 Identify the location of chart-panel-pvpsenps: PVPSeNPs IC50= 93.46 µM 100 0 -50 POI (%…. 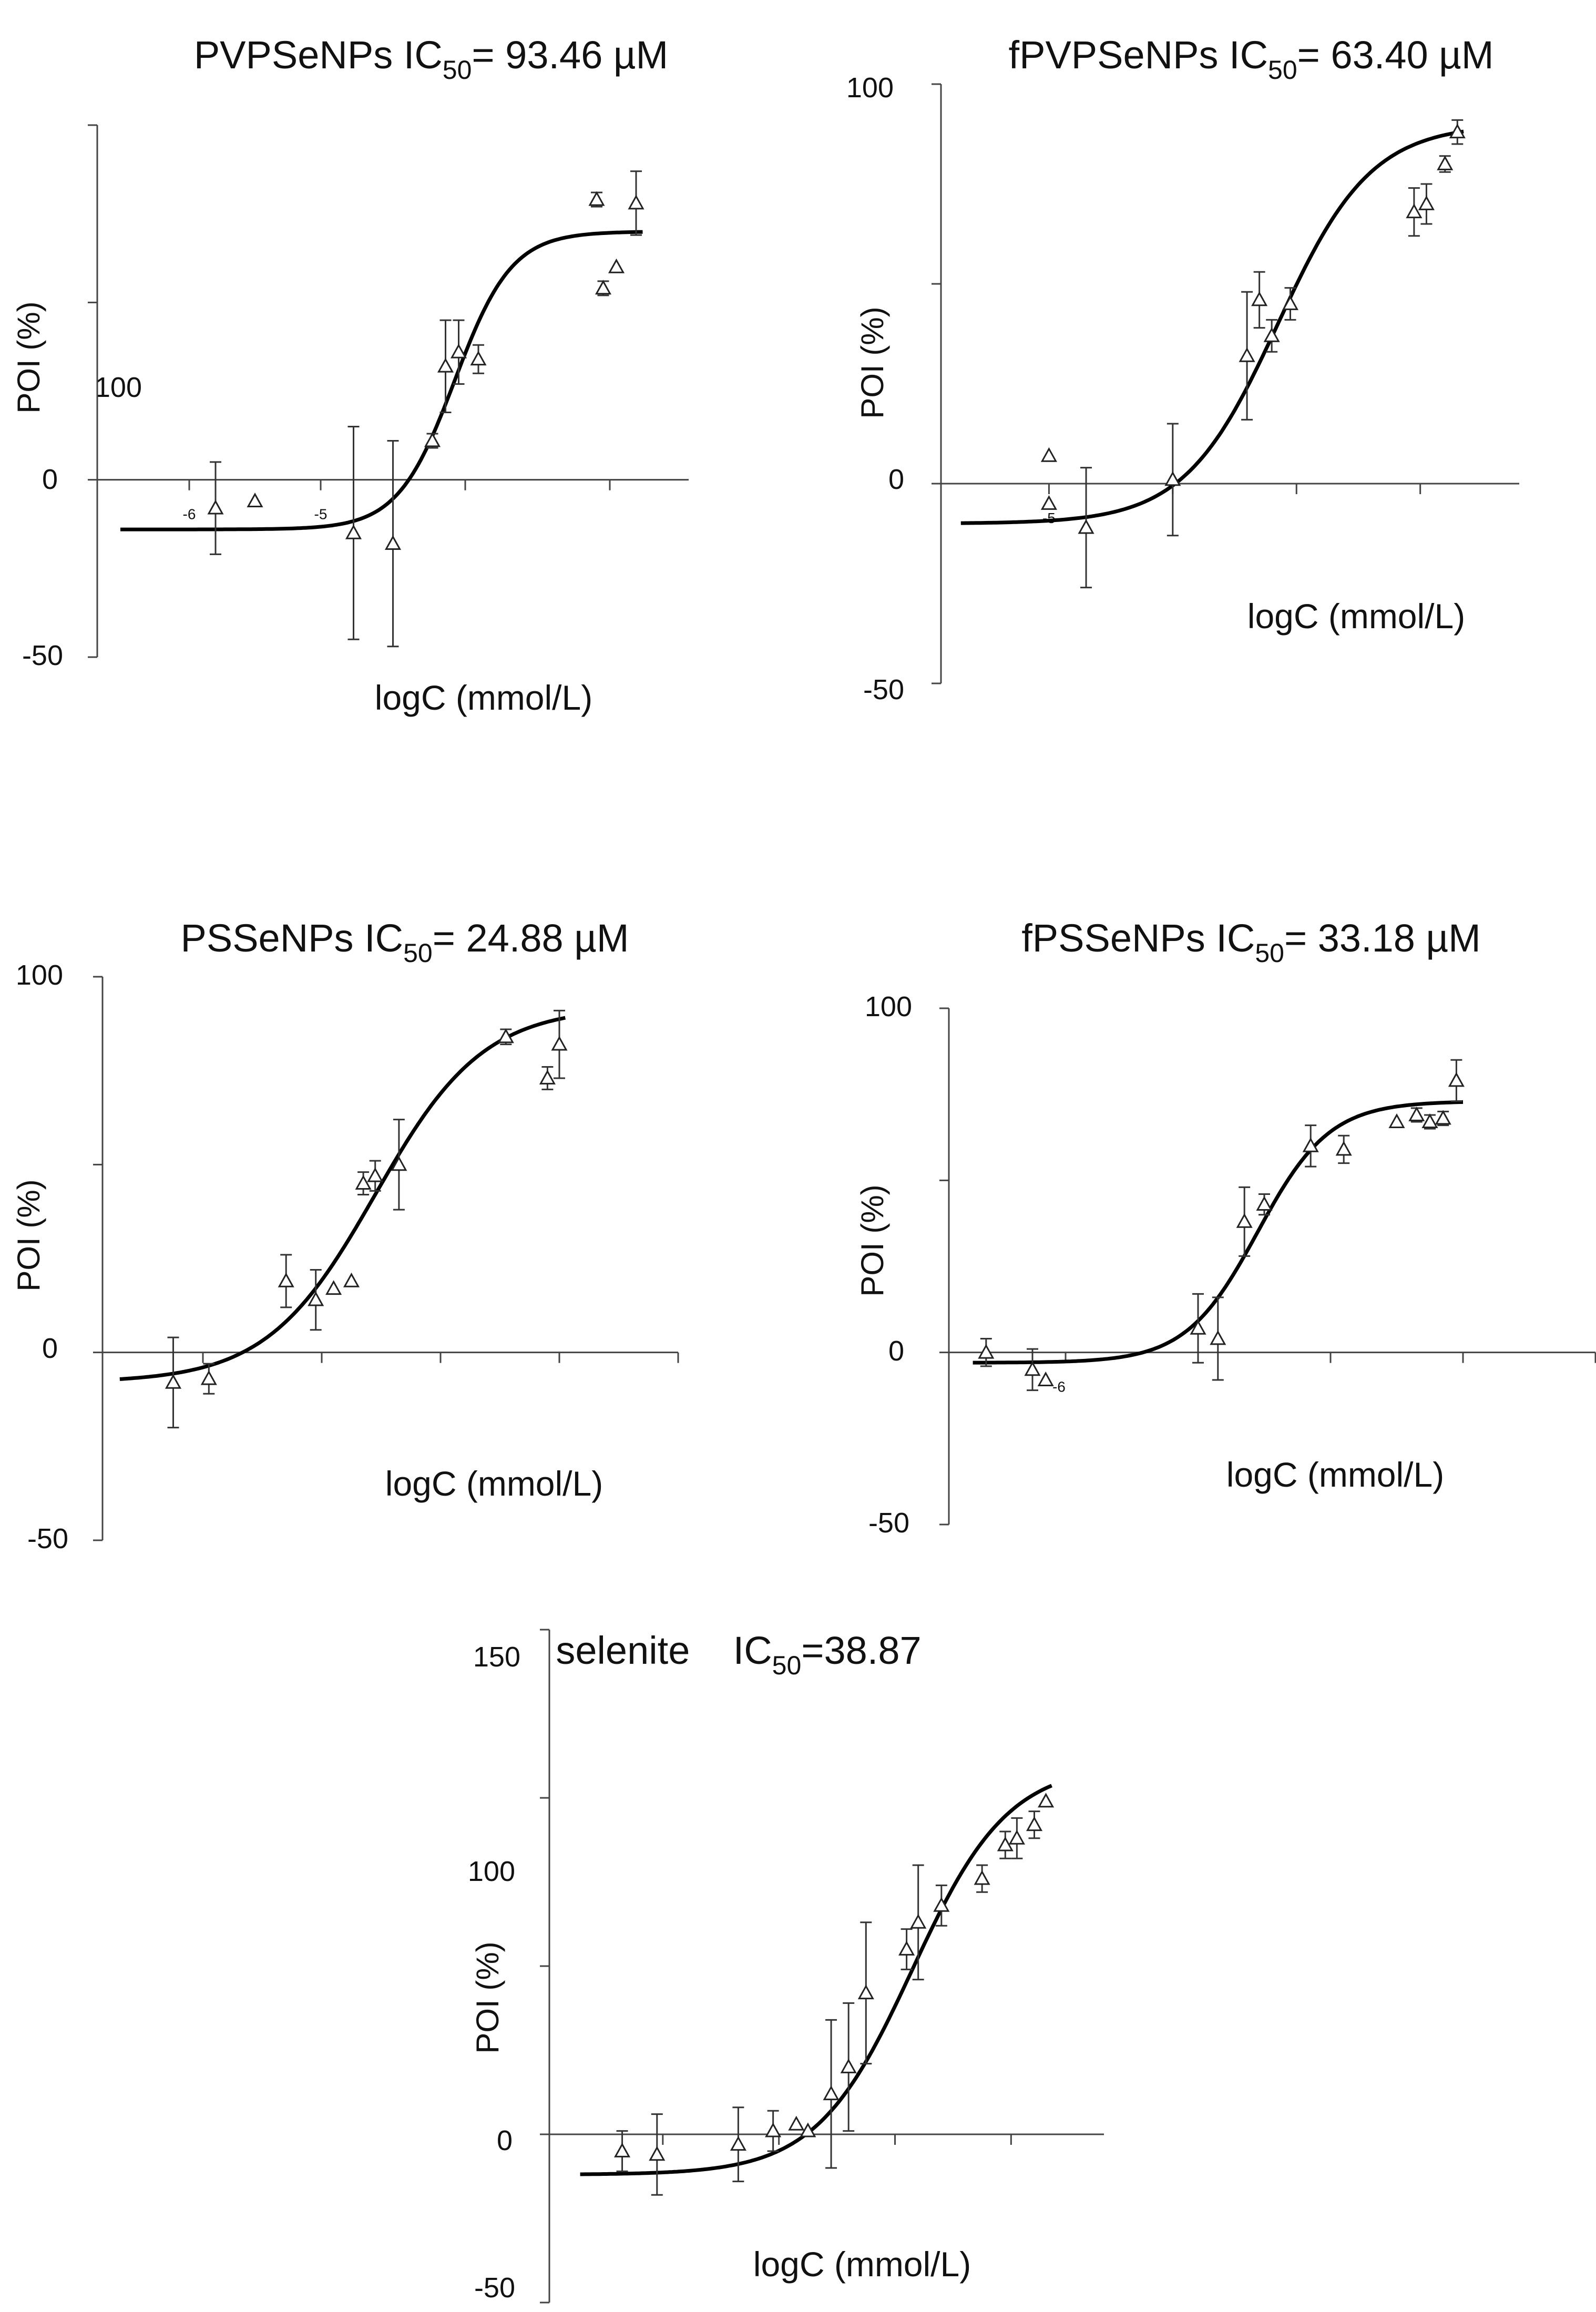
(368, 373).